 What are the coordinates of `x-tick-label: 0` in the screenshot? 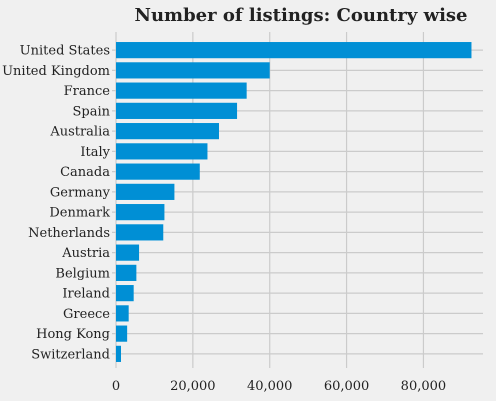 It's located at (116, 386).